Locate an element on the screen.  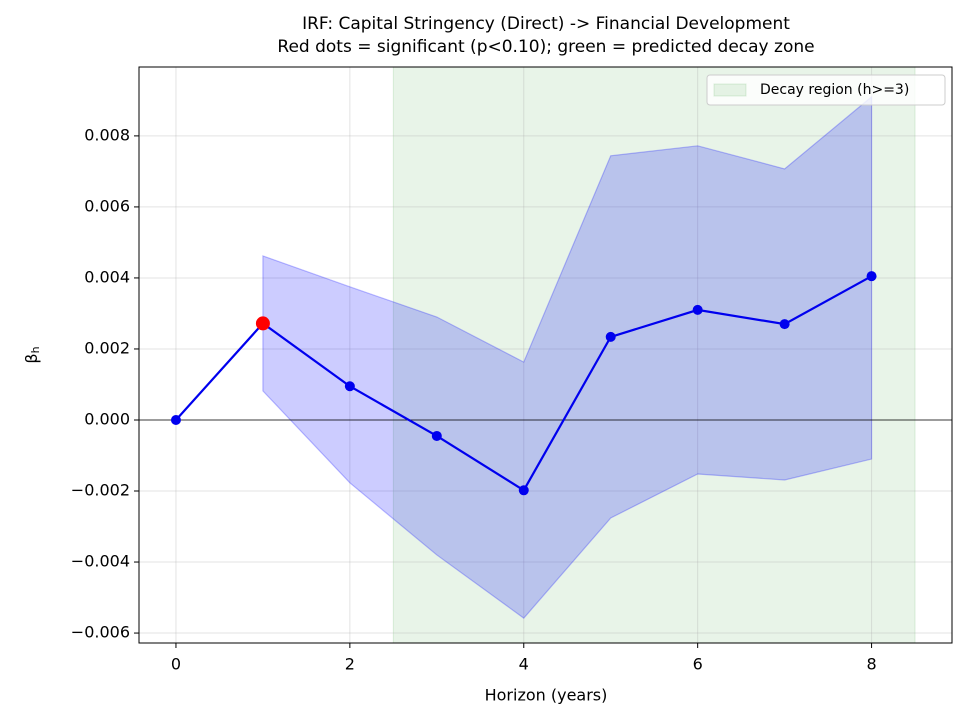
y-tick-label: −0.002 is located at coordinates (100, 490).